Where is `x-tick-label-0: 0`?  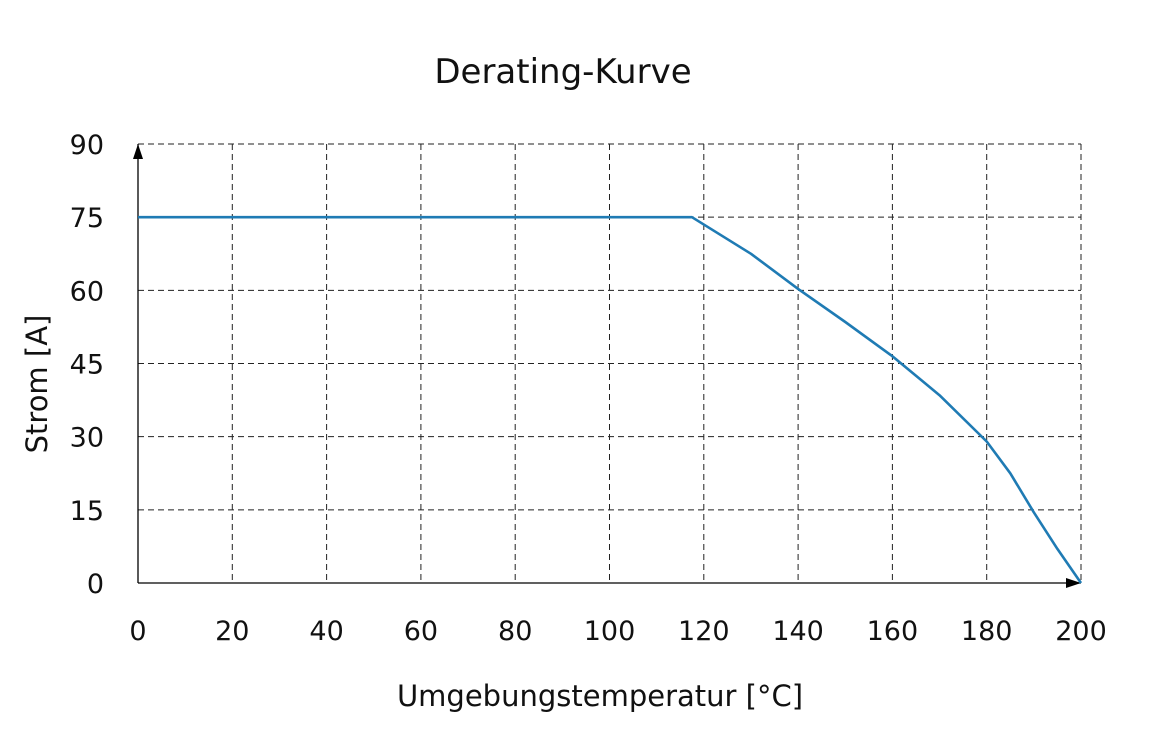 x-tick-label-0: 0 is located at coordinates (137, 631).